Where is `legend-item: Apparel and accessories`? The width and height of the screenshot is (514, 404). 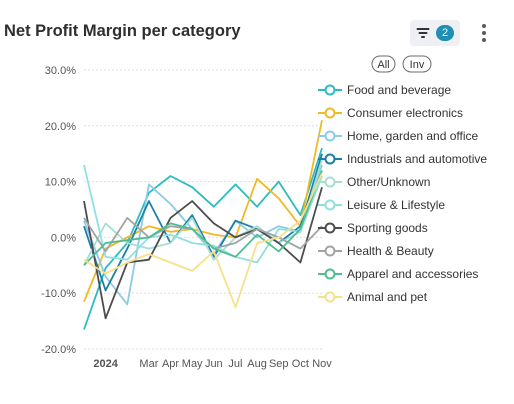
legend-item: Apparel and accessories is located at coordinates (398, 274).